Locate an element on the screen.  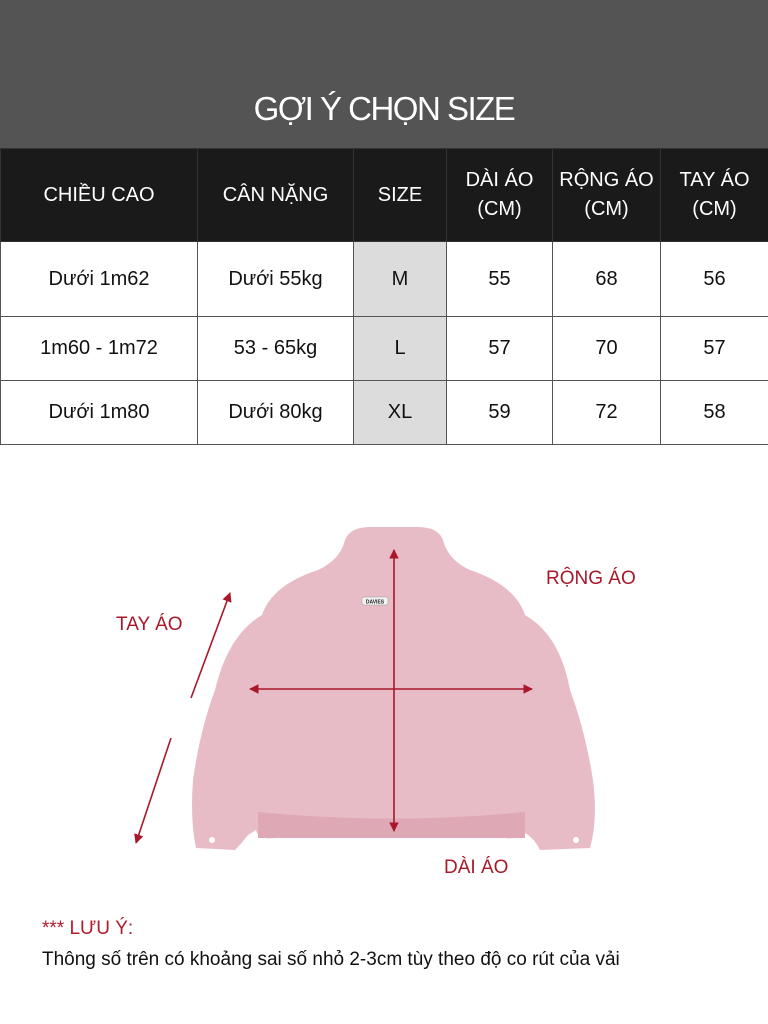
cell-sleeve: 58 is located at coordinates (714, 412).